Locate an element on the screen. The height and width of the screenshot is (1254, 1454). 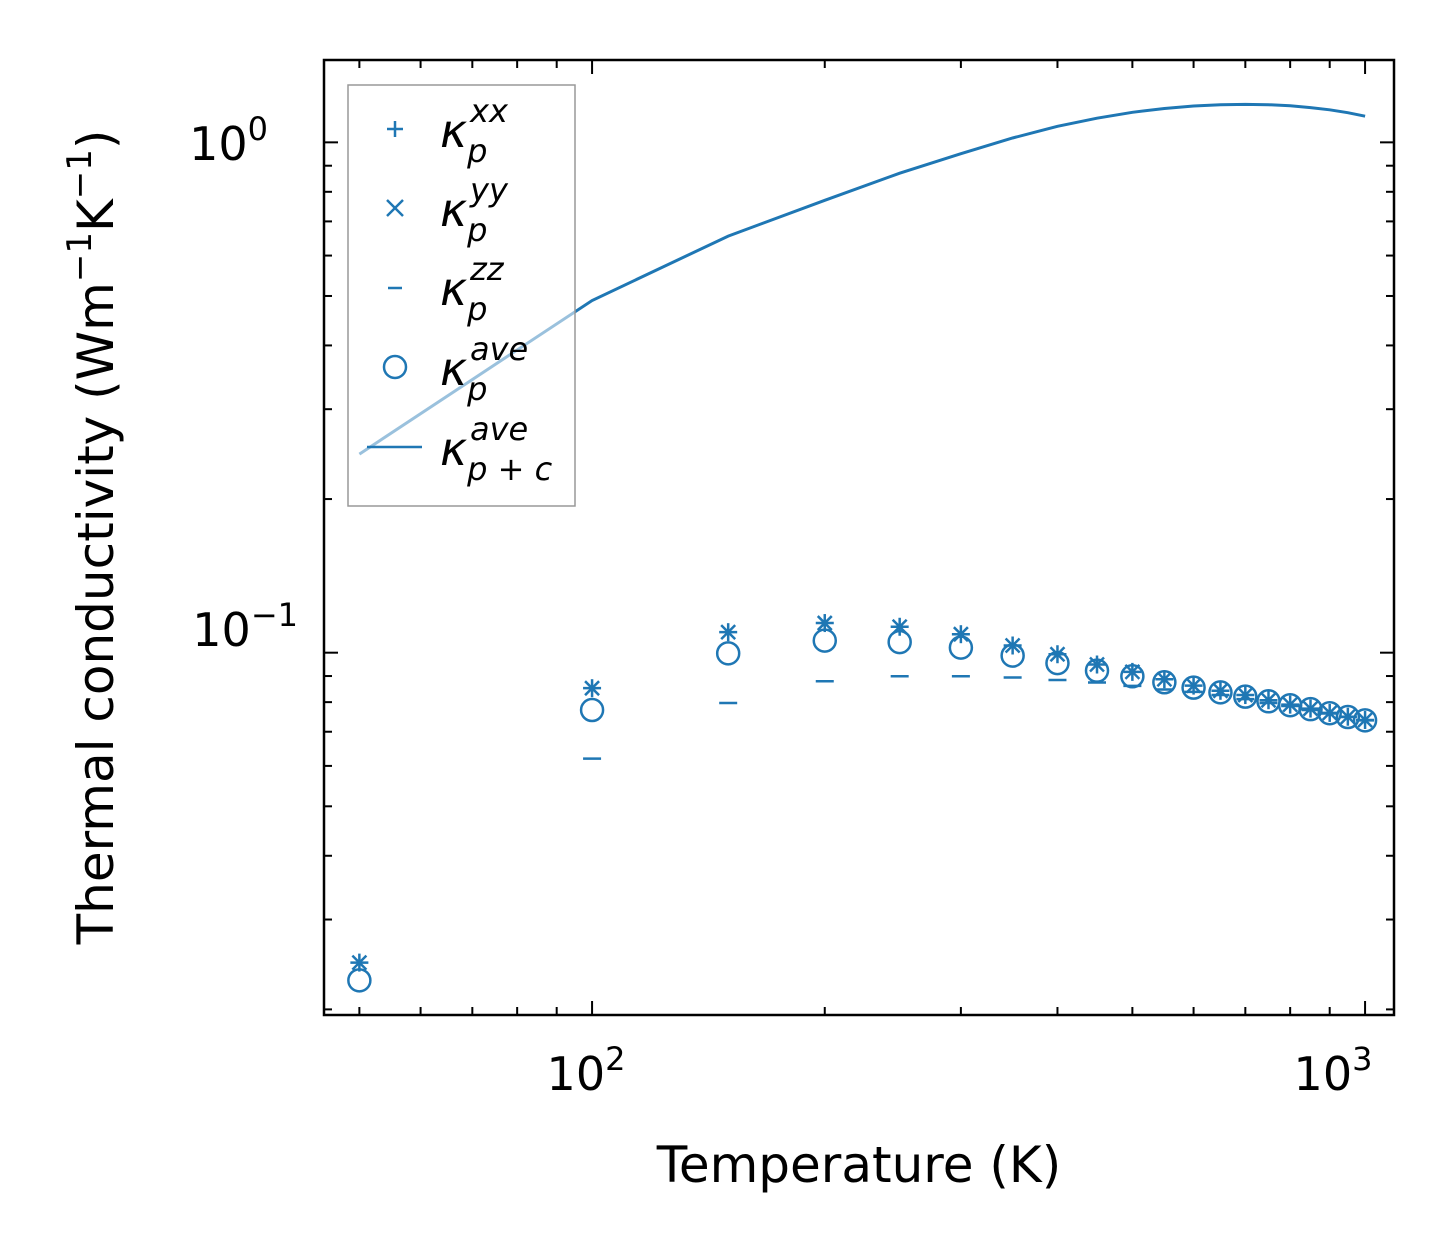
kappa_p_yy-point-850-d2 is located at coordinates (1310, 708).